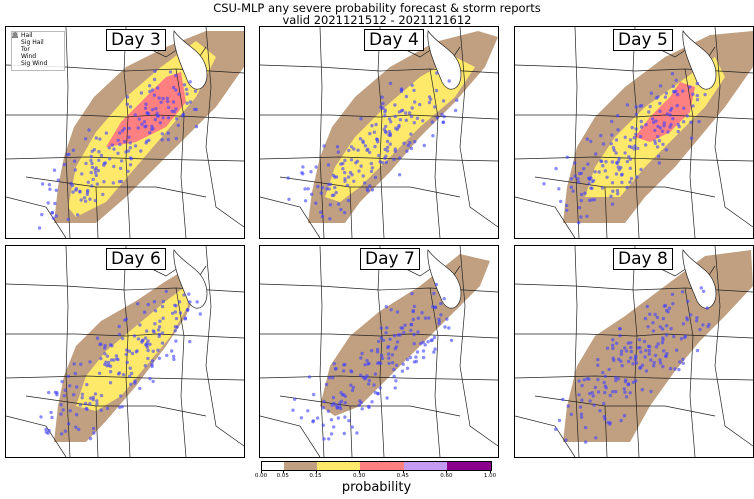  What do you see at coordinates (447, 471) in the screenshot?
I see `colorbar-tick-mark` at bounding box center [447, 471].